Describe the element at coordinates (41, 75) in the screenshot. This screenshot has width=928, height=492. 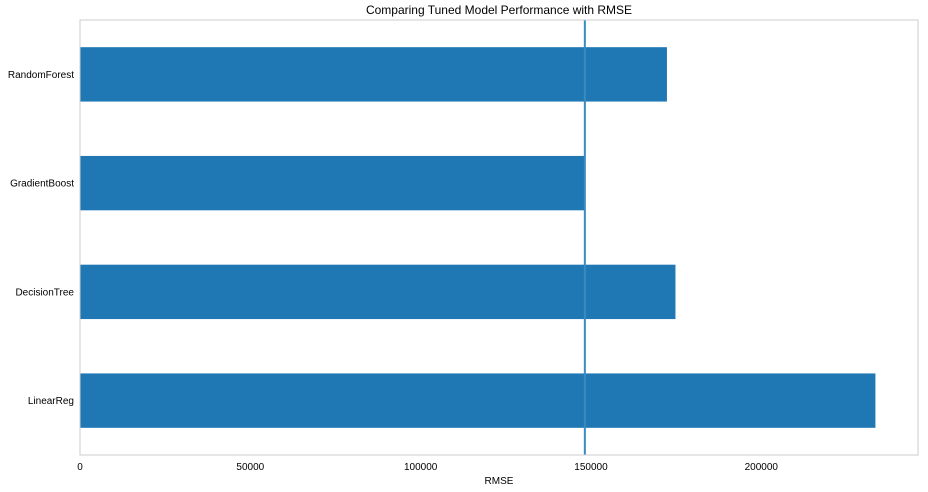
I see `y-tick-label-randomforest: RandomForest` at that location.